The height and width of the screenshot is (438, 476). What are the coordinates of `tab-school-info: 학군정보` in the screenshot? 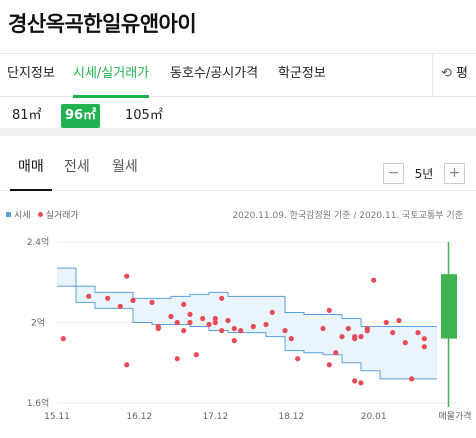 It's located at (302, 73).